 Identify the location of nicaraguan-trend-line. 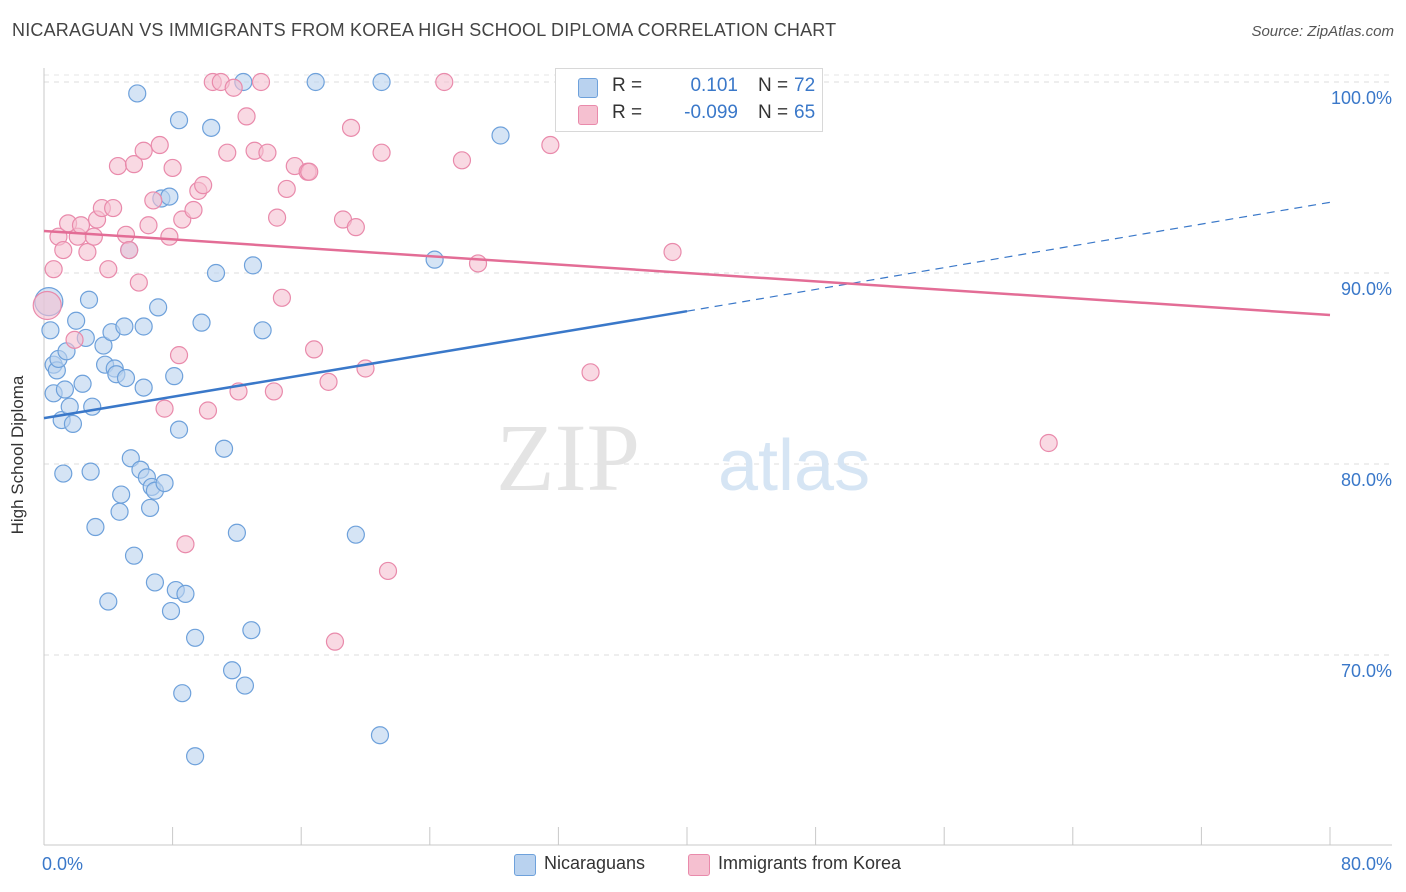
(365, 364).